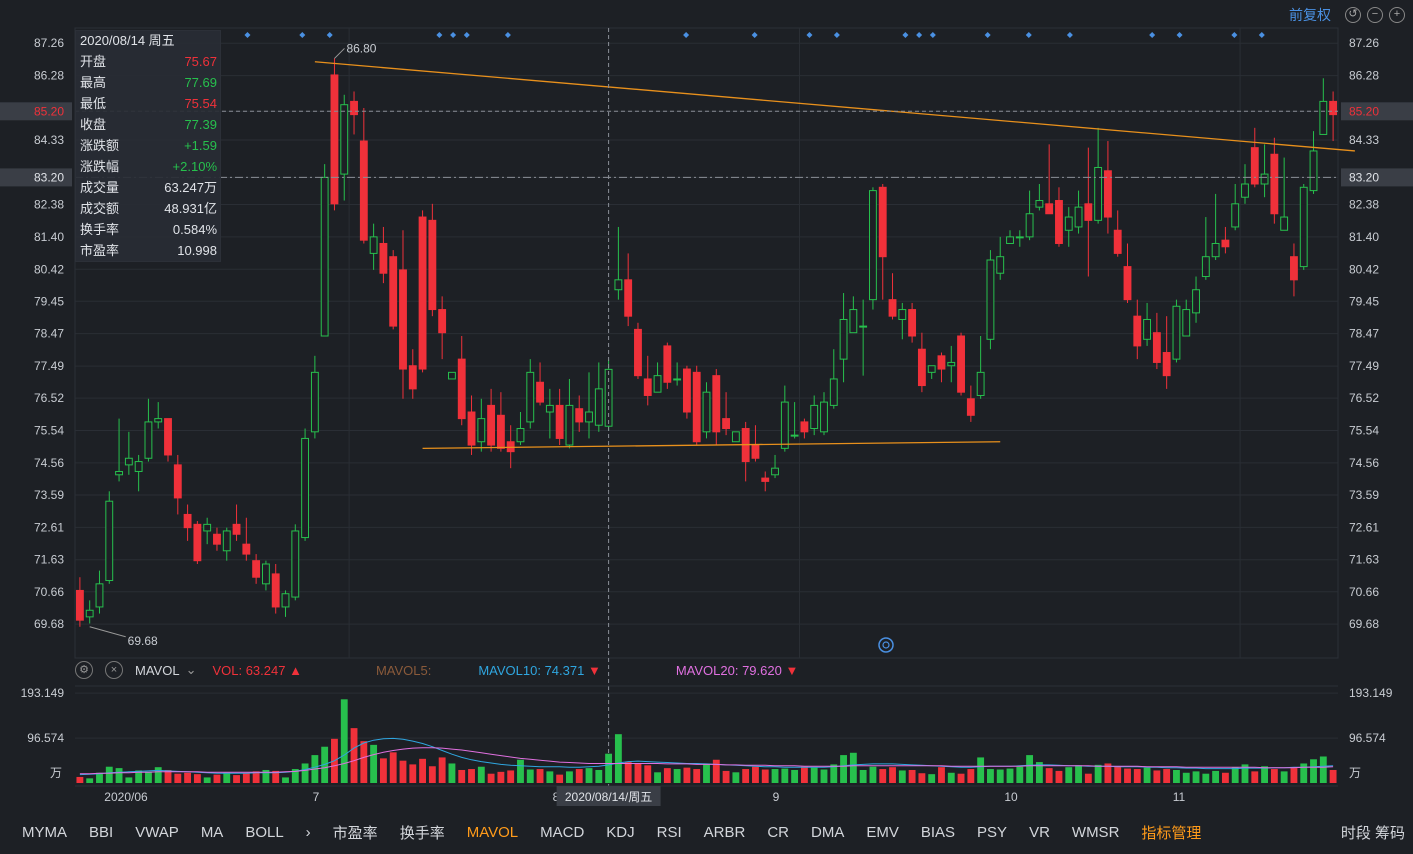 The height and width of the screenshot is (854, 1413). What do you see at coordinates (492, 832) in the screenshot?
I see `tab-8: MAVOL` at bounding box center [492, 832].